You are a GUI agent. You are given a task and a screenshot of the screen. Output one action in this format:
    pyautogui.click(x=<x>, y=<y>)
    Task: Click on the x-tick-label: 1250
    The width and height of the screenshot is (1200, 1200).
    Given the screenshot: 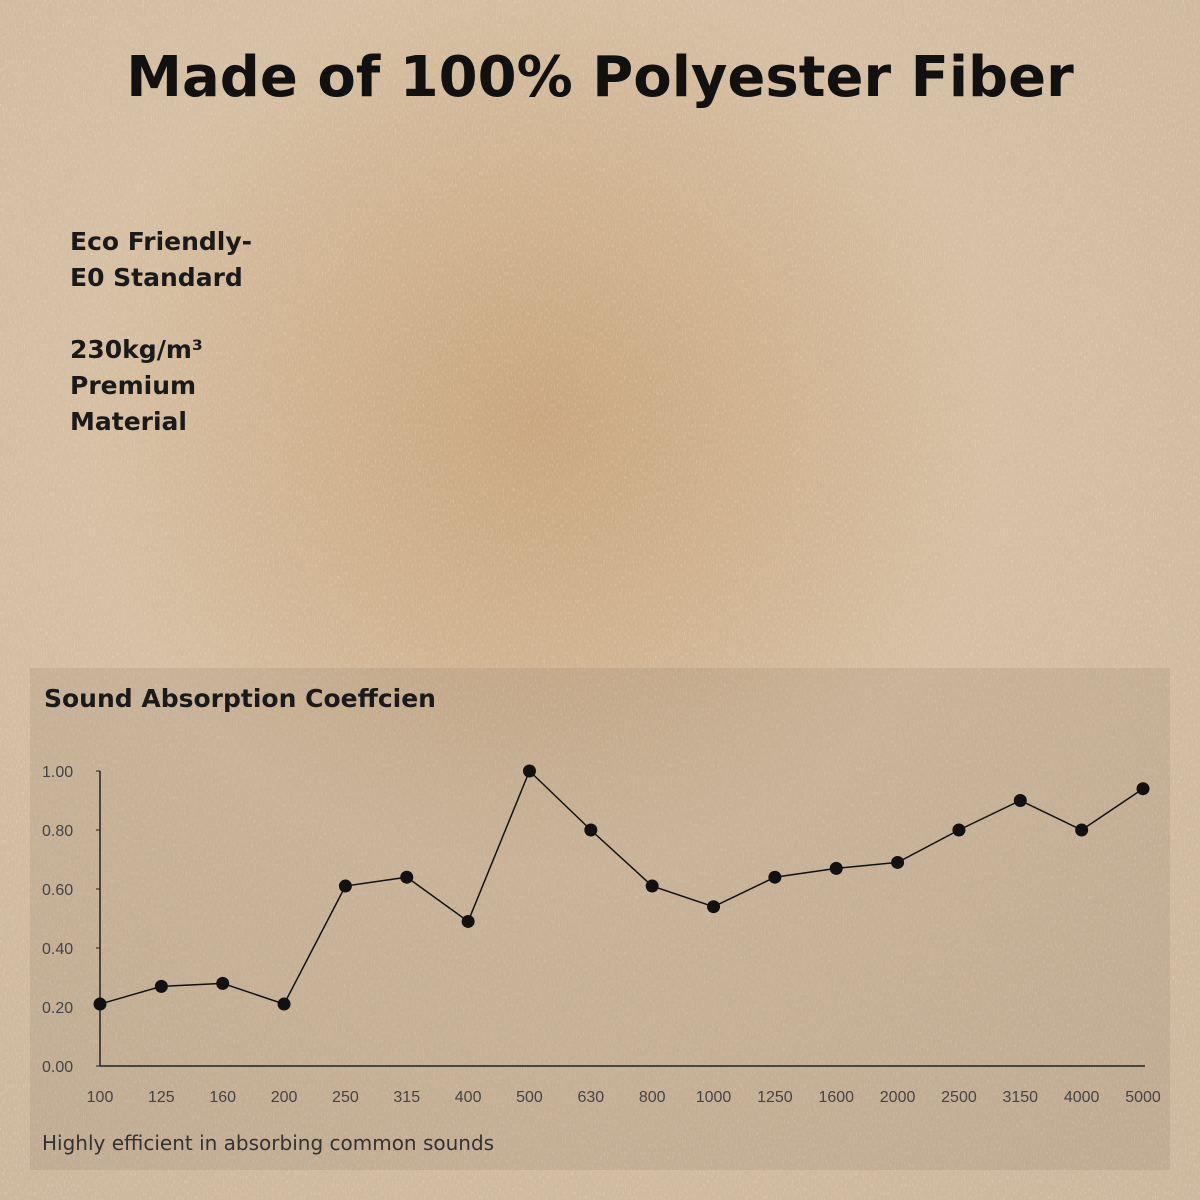 What is the action you would take?
    pyautogui.click(x=775, y=1097)
    